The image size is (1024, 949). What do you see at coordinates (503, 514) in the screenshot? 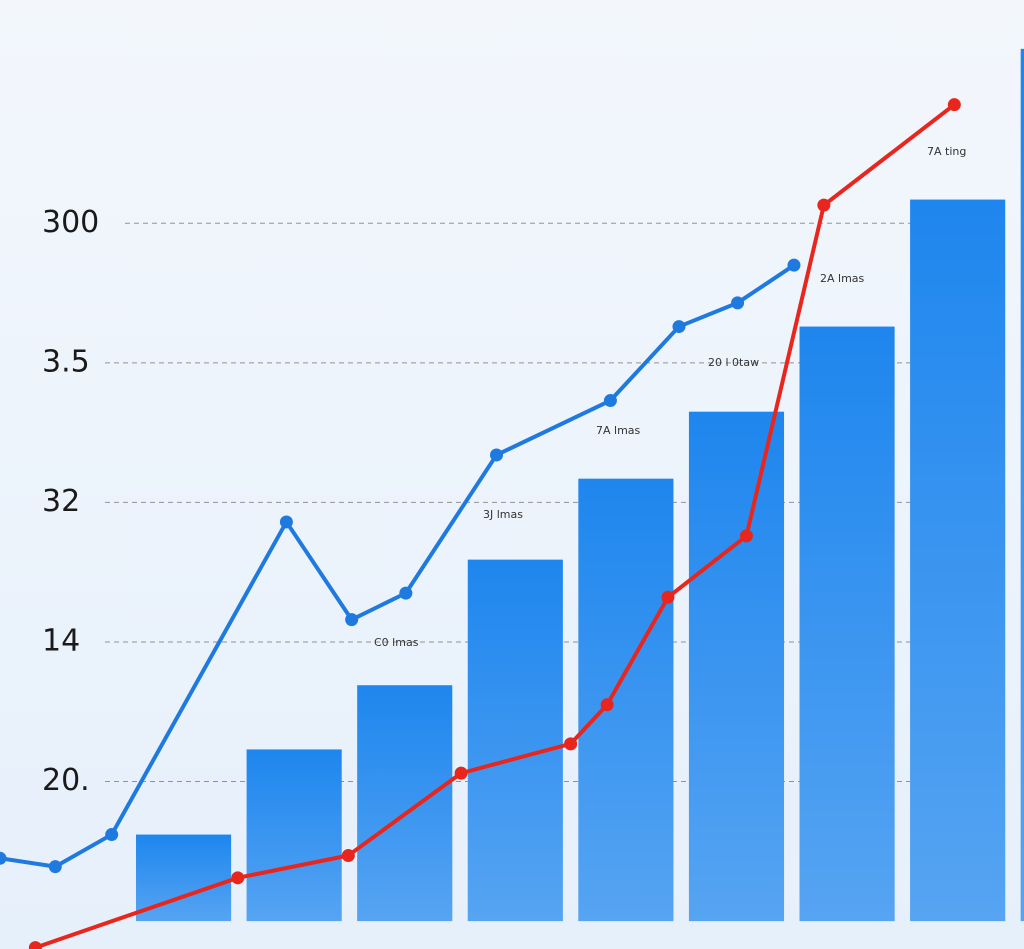
I see `annotation: 3J lmas` at bounding box center [503, 514].